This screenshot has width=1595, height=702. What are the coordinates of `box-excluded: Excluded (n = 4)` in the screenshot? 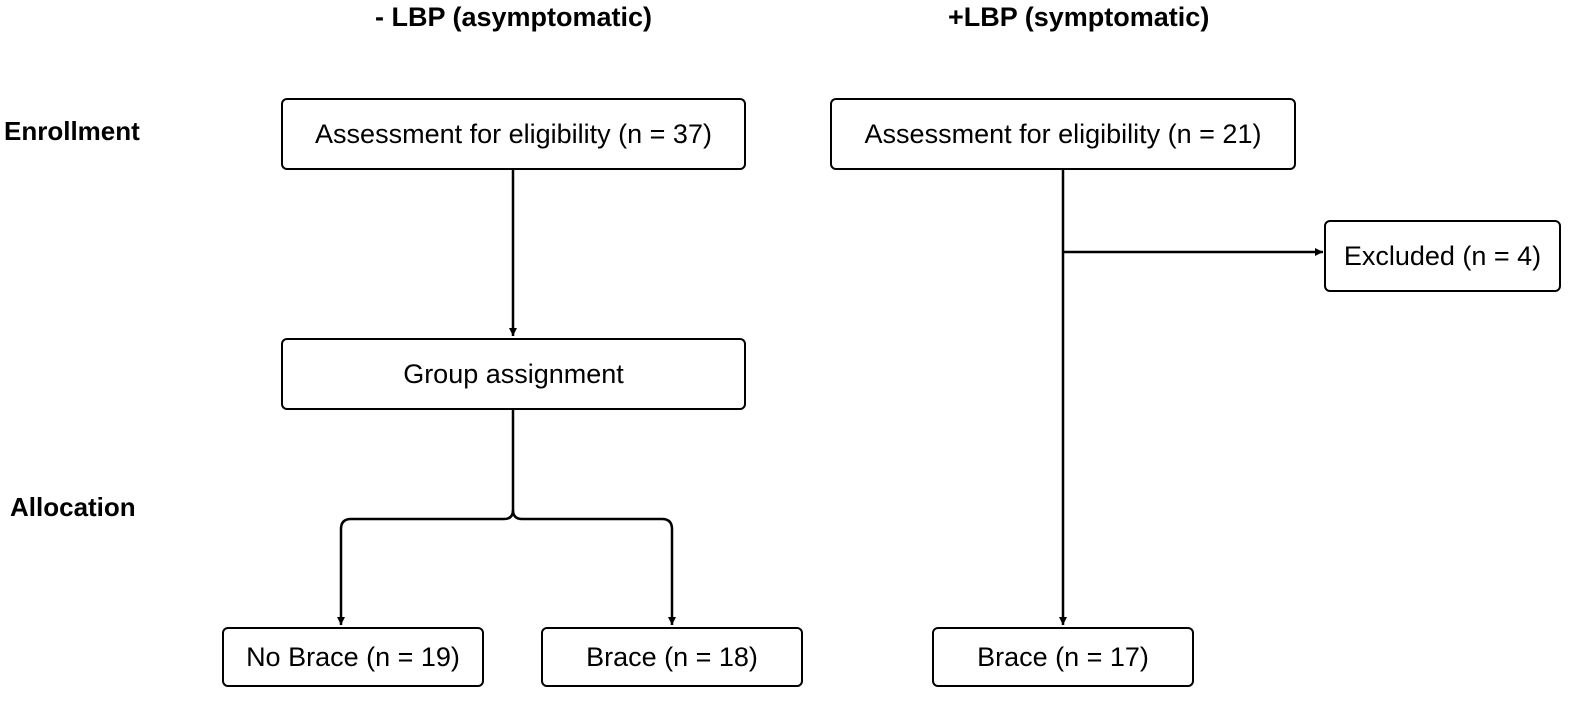 It's located at (1442, 256).